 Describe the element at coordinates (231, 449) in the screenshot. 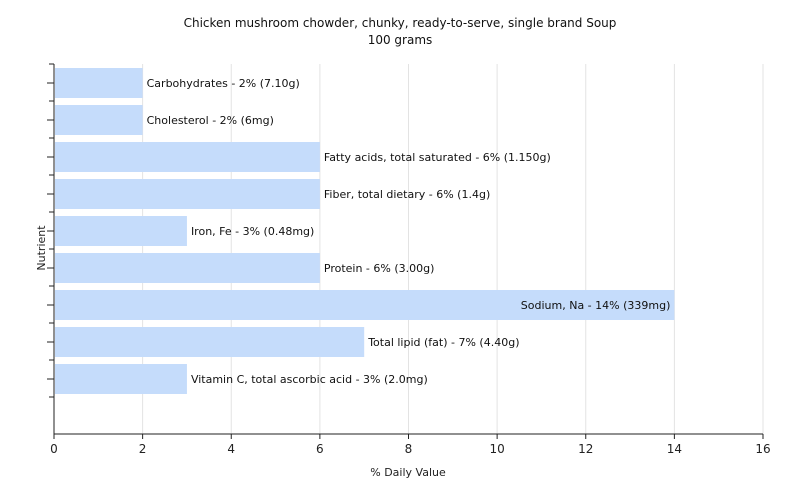

I see `x-tick-label: 4` at that location.